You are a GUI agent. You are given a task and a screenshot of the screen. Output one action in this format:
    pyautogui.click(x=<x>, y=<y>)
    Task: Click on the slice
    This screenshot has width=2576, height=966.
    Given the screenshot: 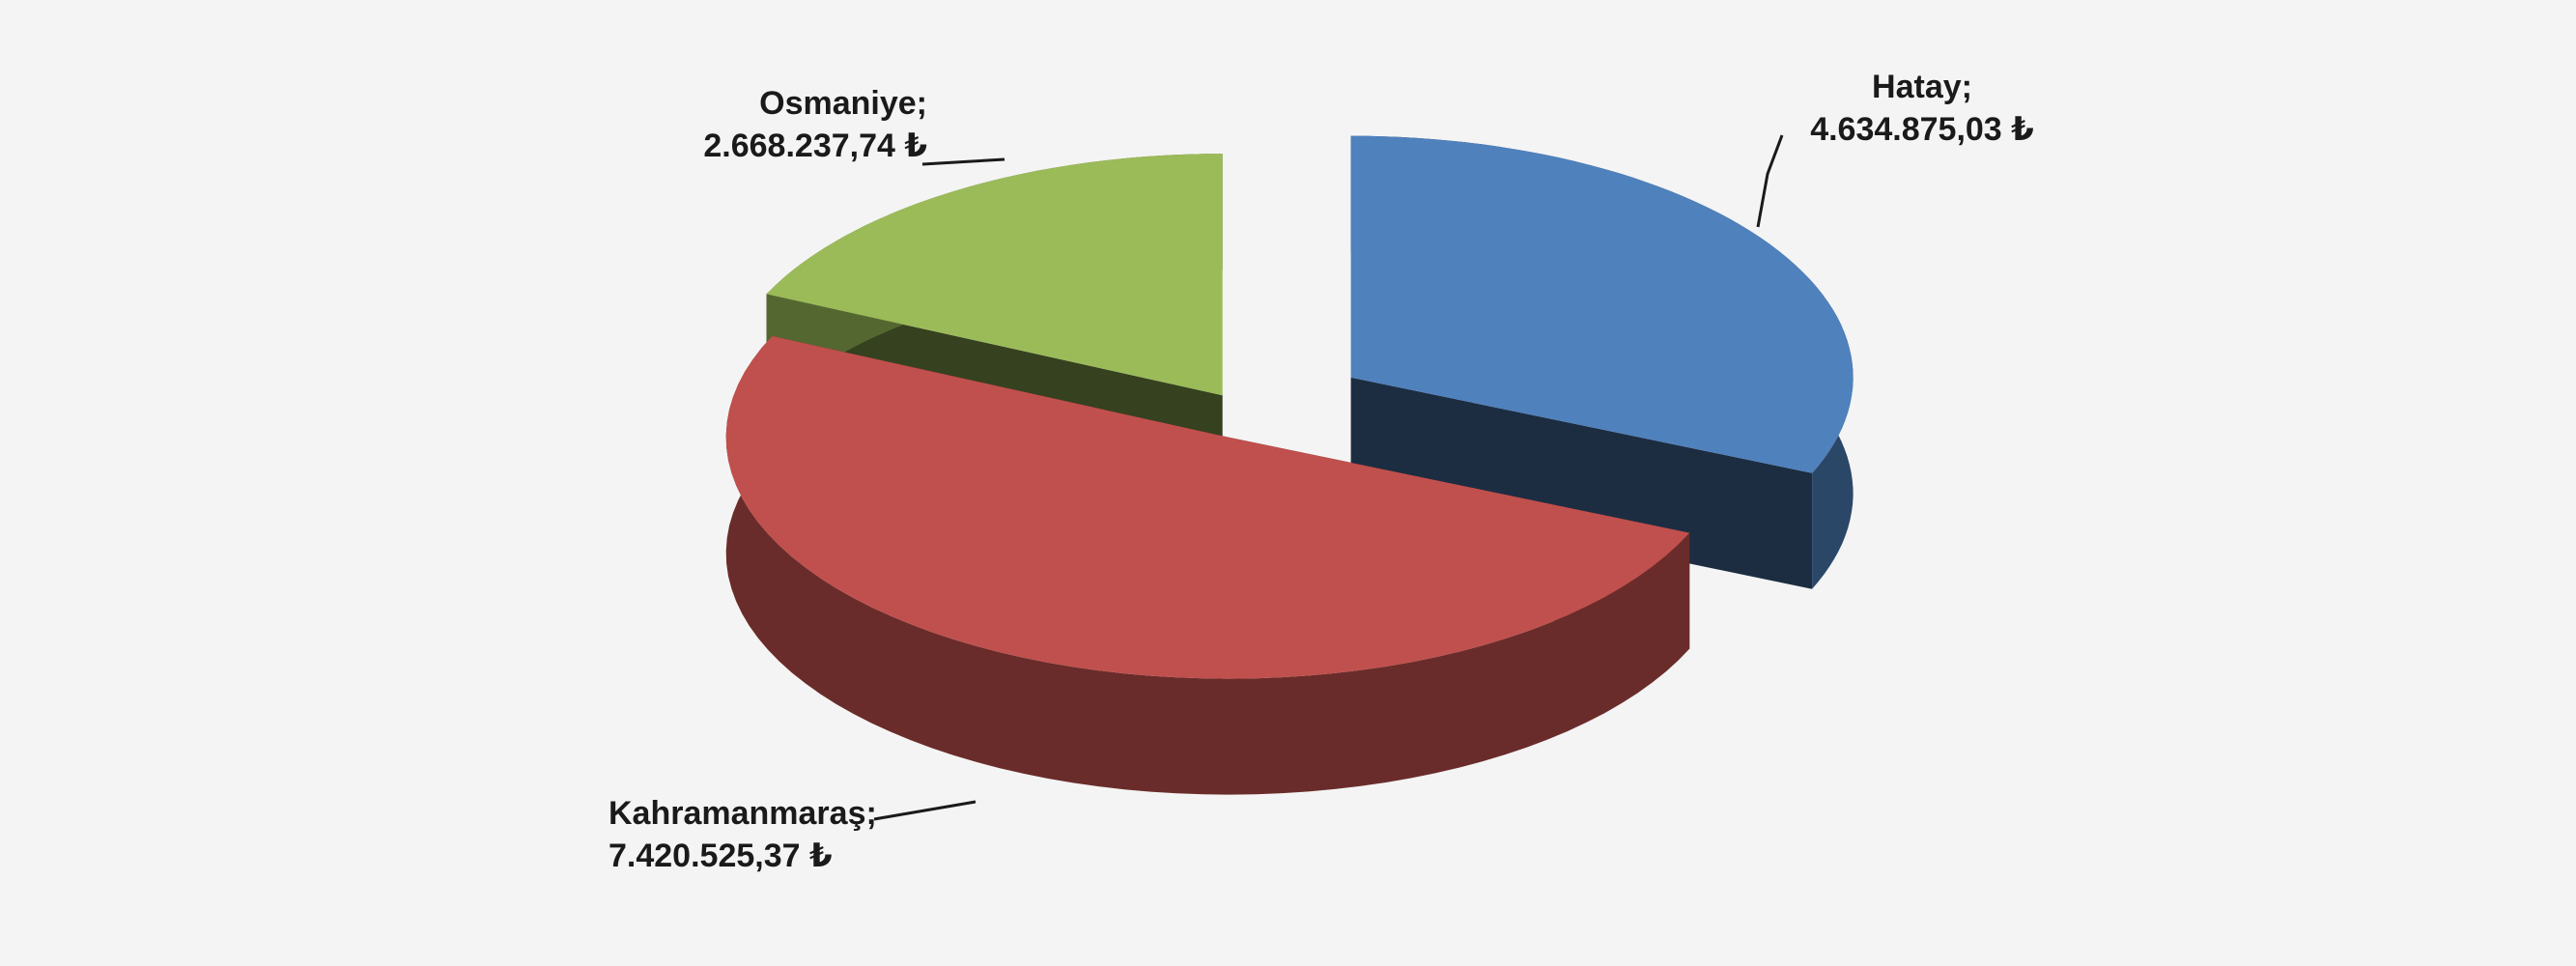 What is the action you would take?
    pyautogui.click(x=1602, y=362)
    